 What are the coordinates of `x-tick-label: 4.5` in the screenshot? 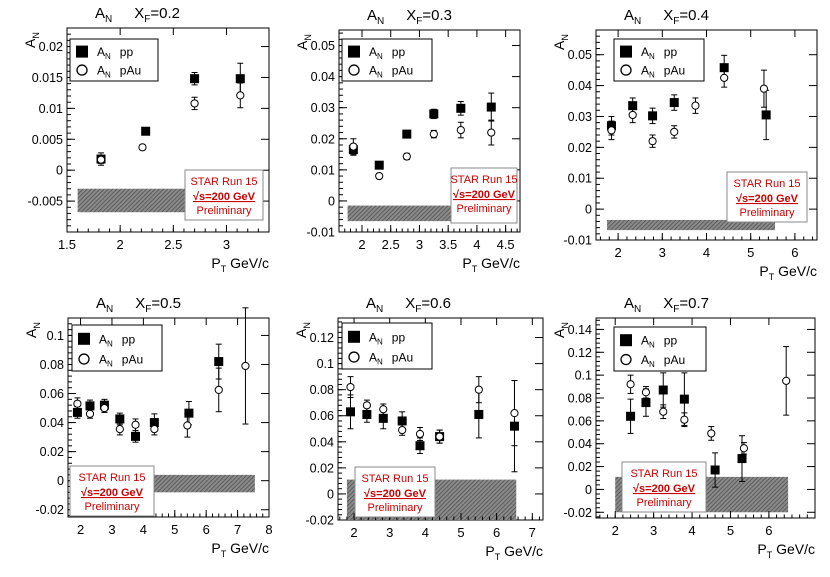 It's located at (506, 244).